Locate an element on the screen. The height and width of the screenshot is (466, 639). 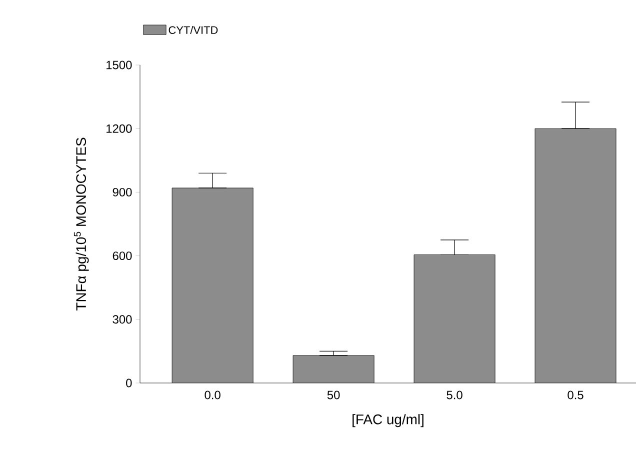
x-tick-label: 50 is located at coordinates (333, 395).